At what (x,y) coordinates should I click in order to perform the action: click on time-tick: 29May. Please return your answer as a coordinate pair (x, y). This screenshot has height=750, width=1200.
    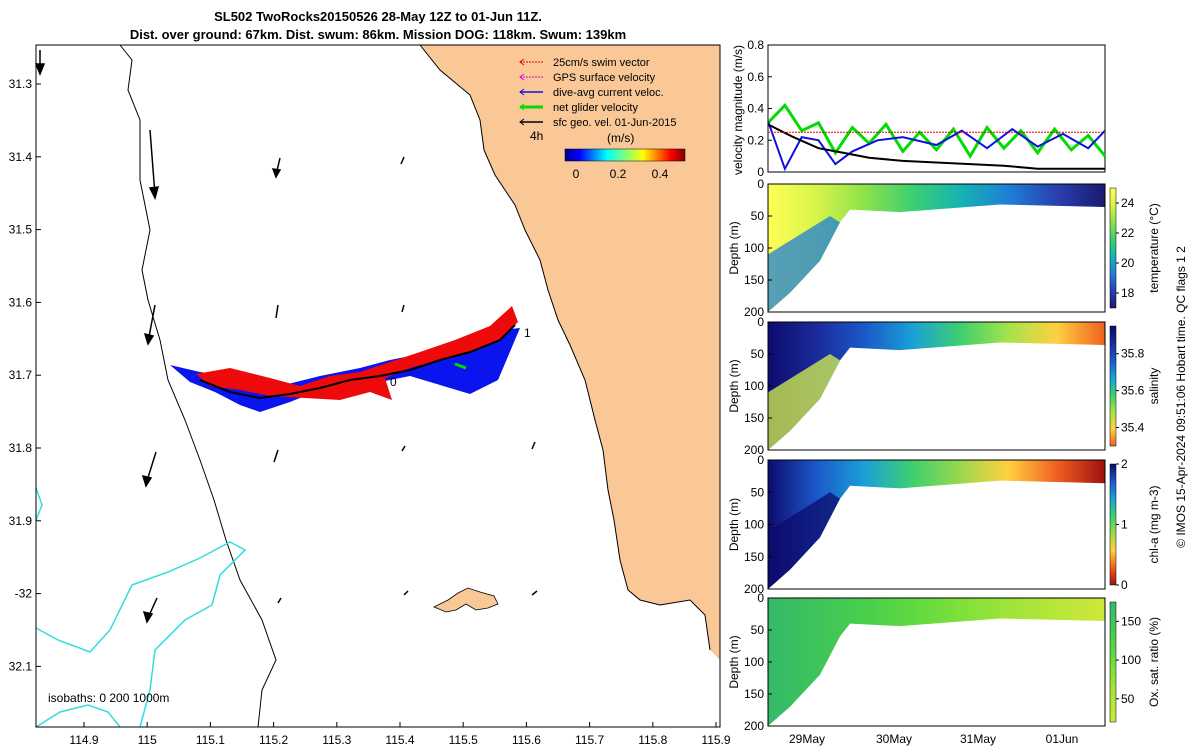
    Looking at the image, I should click on (807, 739).